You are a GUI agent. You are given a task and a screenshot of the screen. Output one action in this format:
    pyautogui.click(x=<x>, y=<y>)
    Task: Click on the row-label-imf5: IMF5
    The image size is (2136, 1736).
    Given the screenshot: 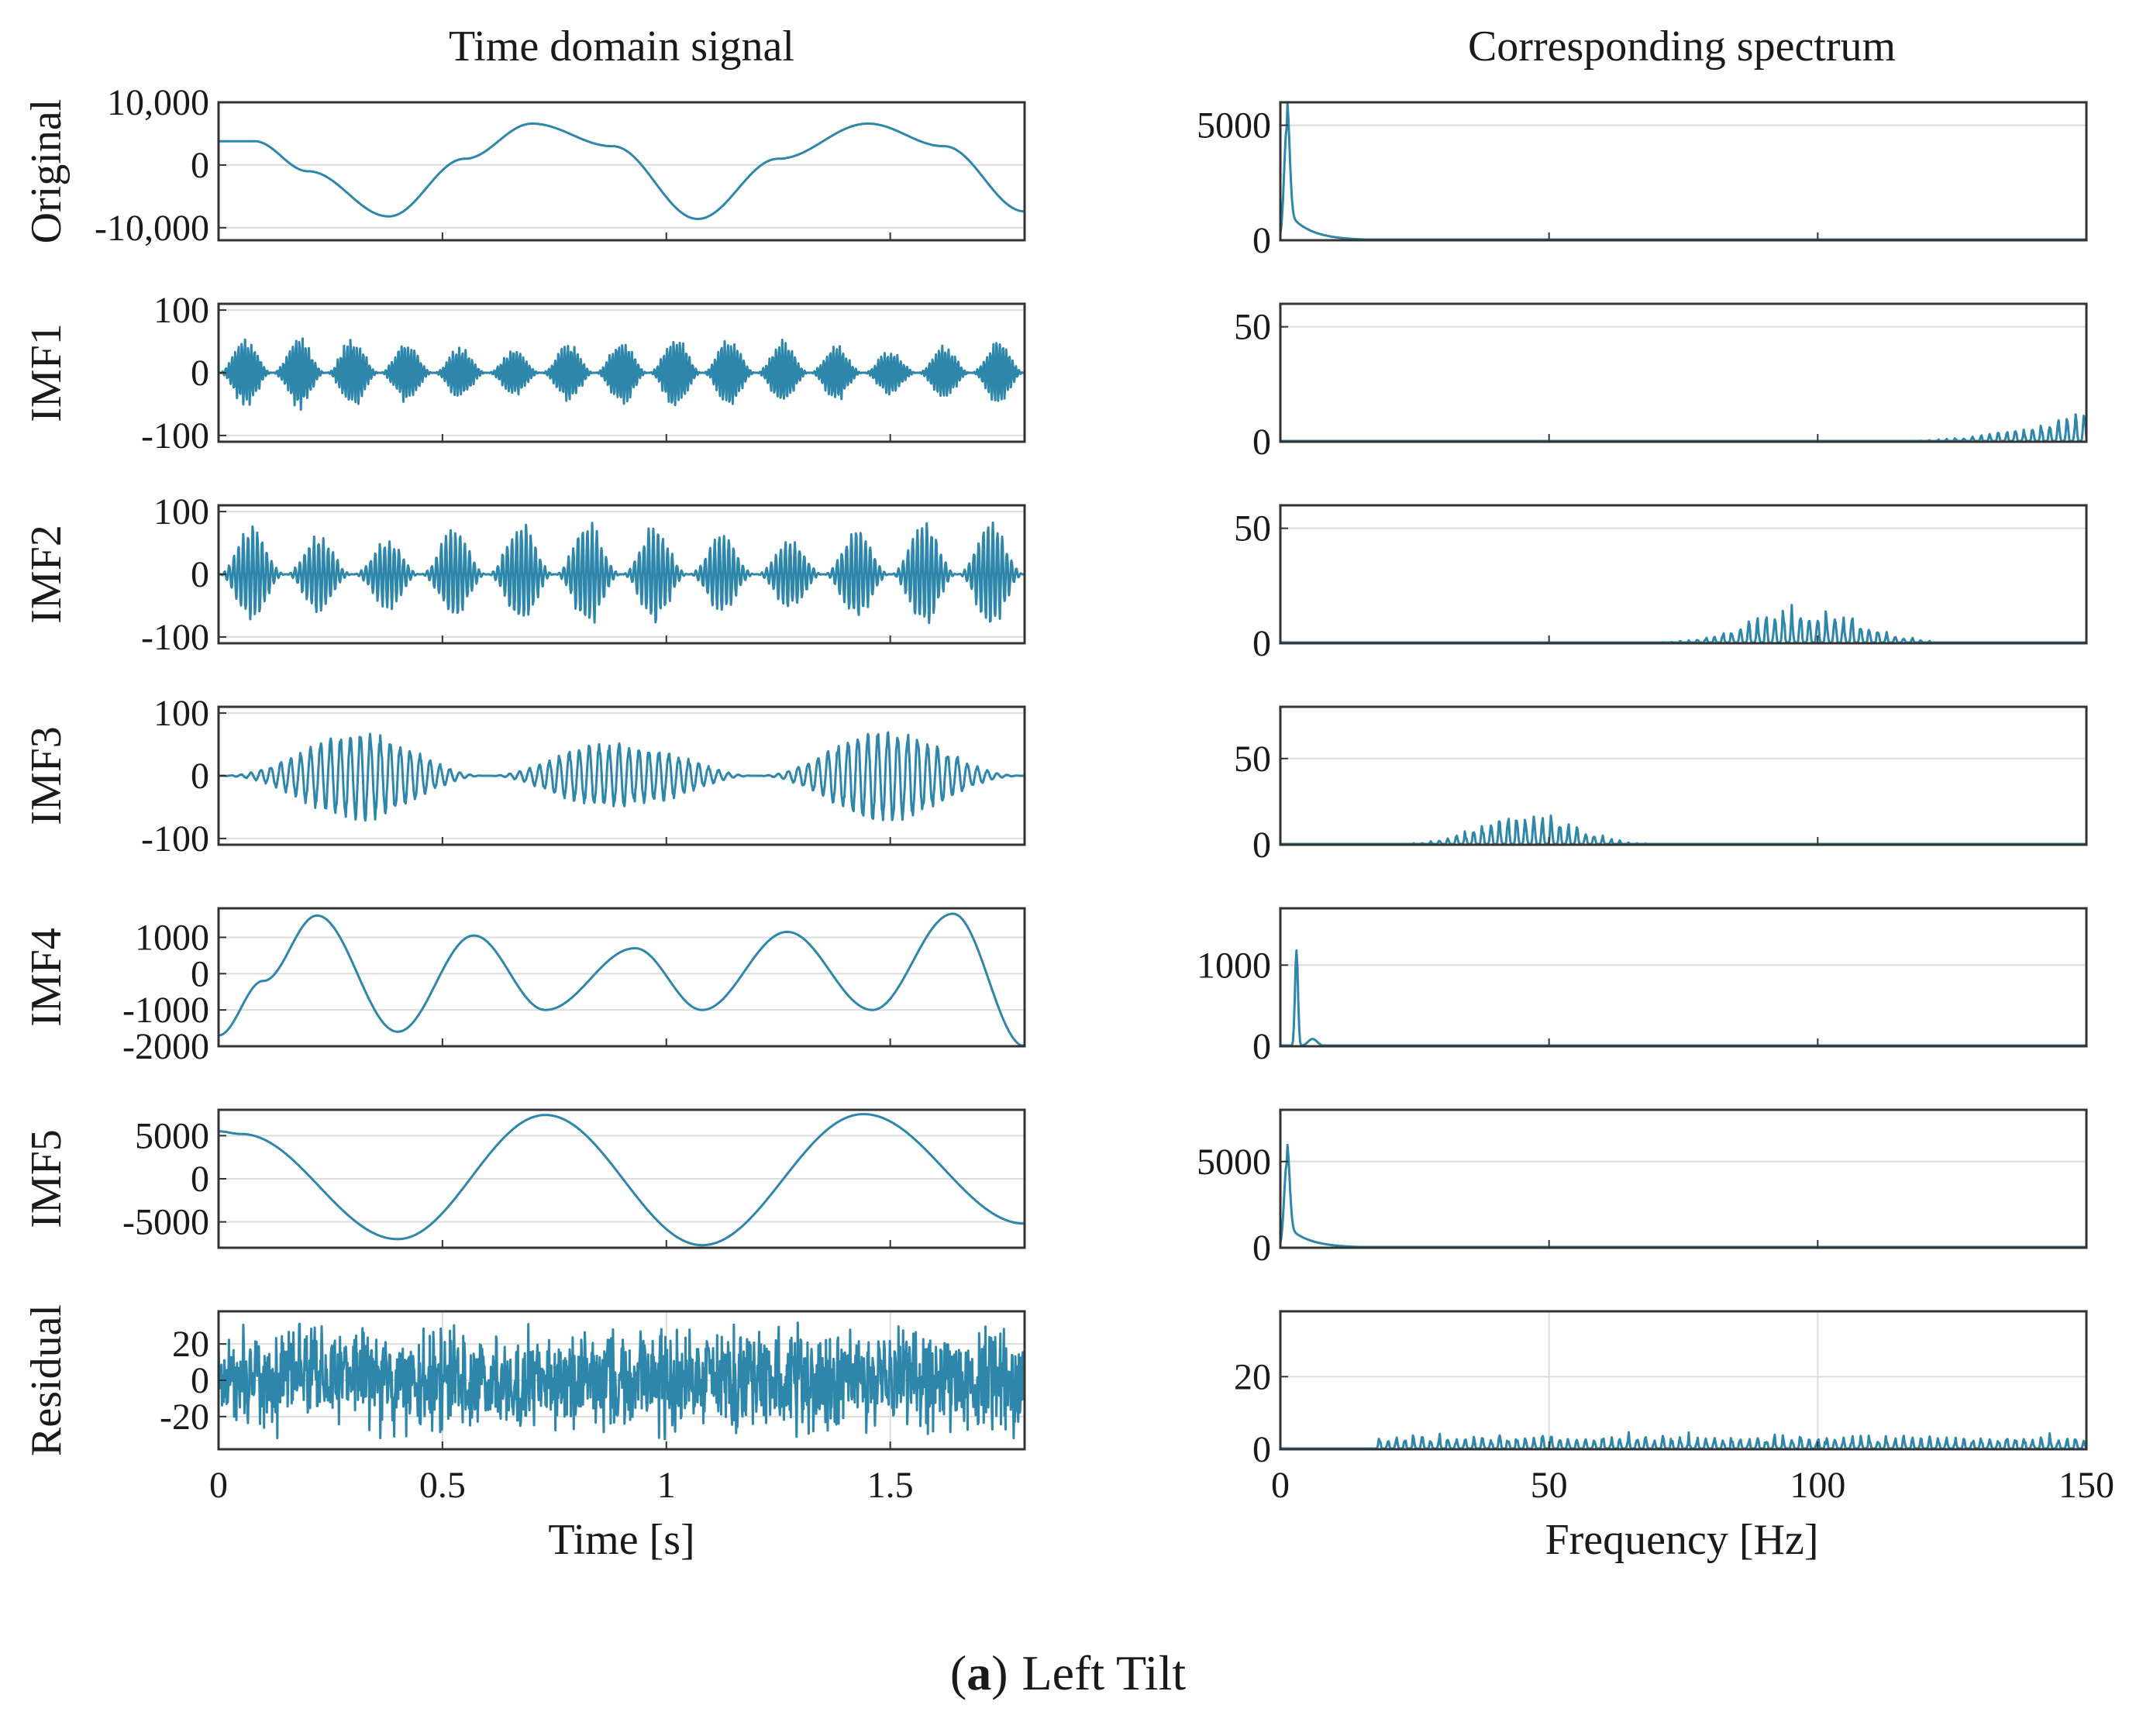 What is the action you would take?
    pyautogui.click(x=46, y=1178)
    